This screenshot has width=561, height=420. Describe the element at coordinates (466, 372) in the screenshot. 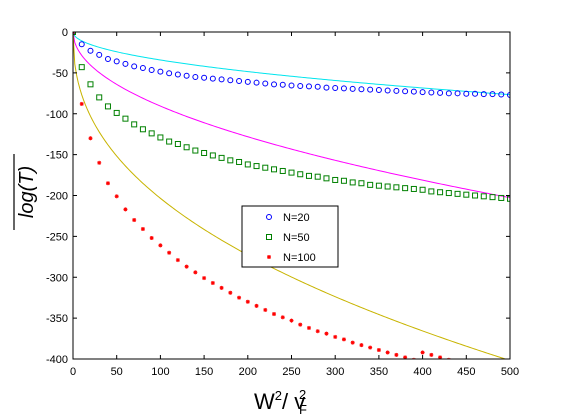

I see `x-tick-label: 450` at that location.